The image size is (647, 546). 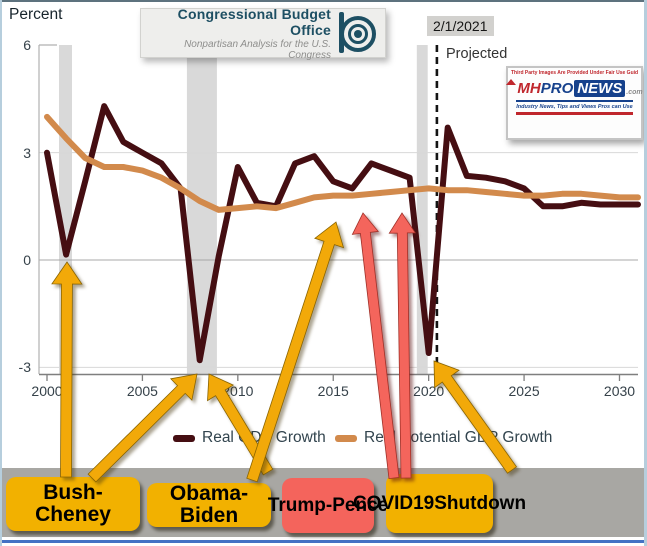 I want to click on era-label-box: Trump- Pence, so click(x=328, y=505).